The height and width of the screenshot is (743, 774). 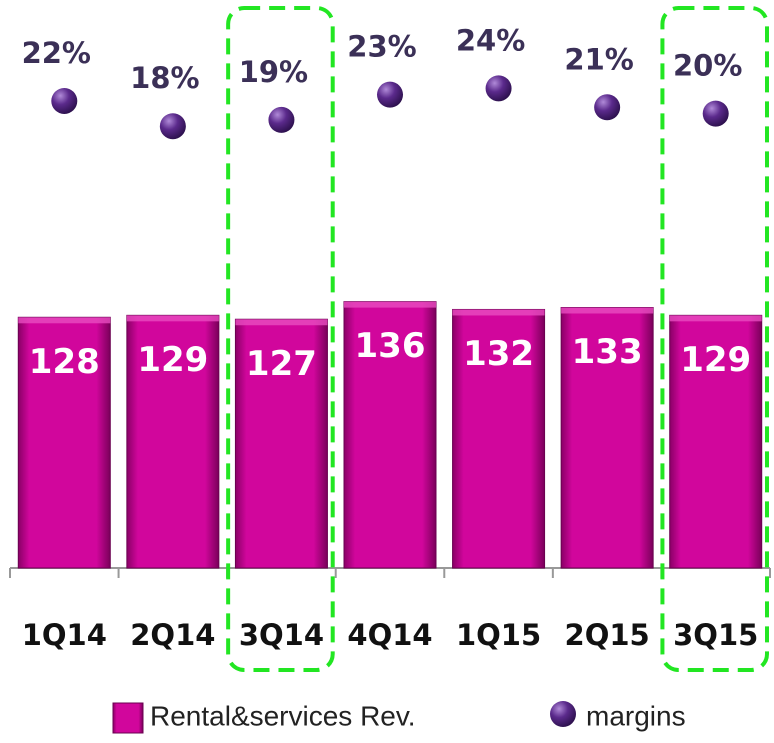 What do you see at coordinates (283, 715) in the screenshot?
I see `legend-label: Rental&services Rev.` at bounding box center [283, 715].